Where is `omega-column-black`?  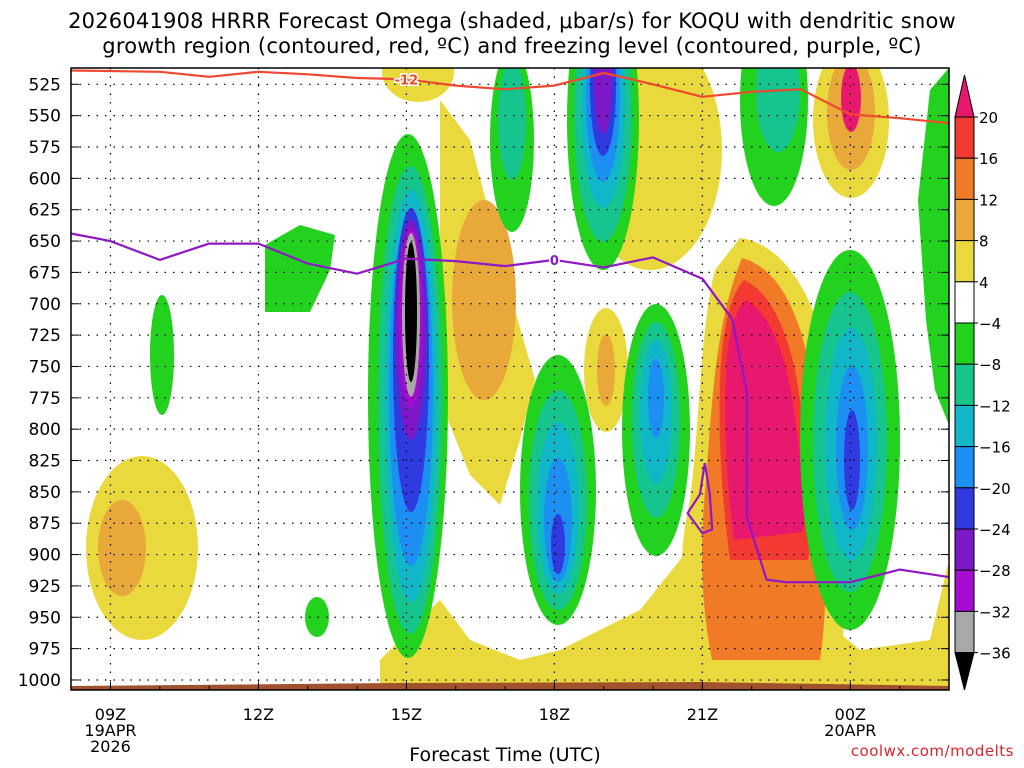 omega-column-black is located at coordinates (411, 312).